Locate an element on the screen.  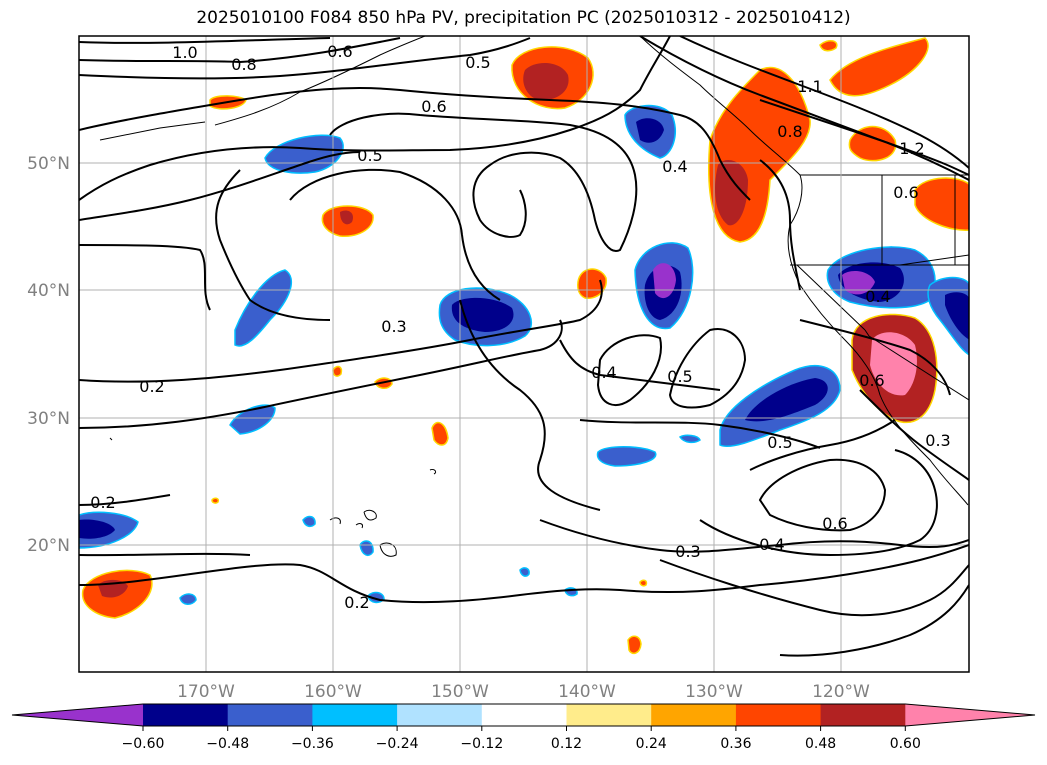
colorbar-tick-label: −0.36 is located at coordinates (312, 744).